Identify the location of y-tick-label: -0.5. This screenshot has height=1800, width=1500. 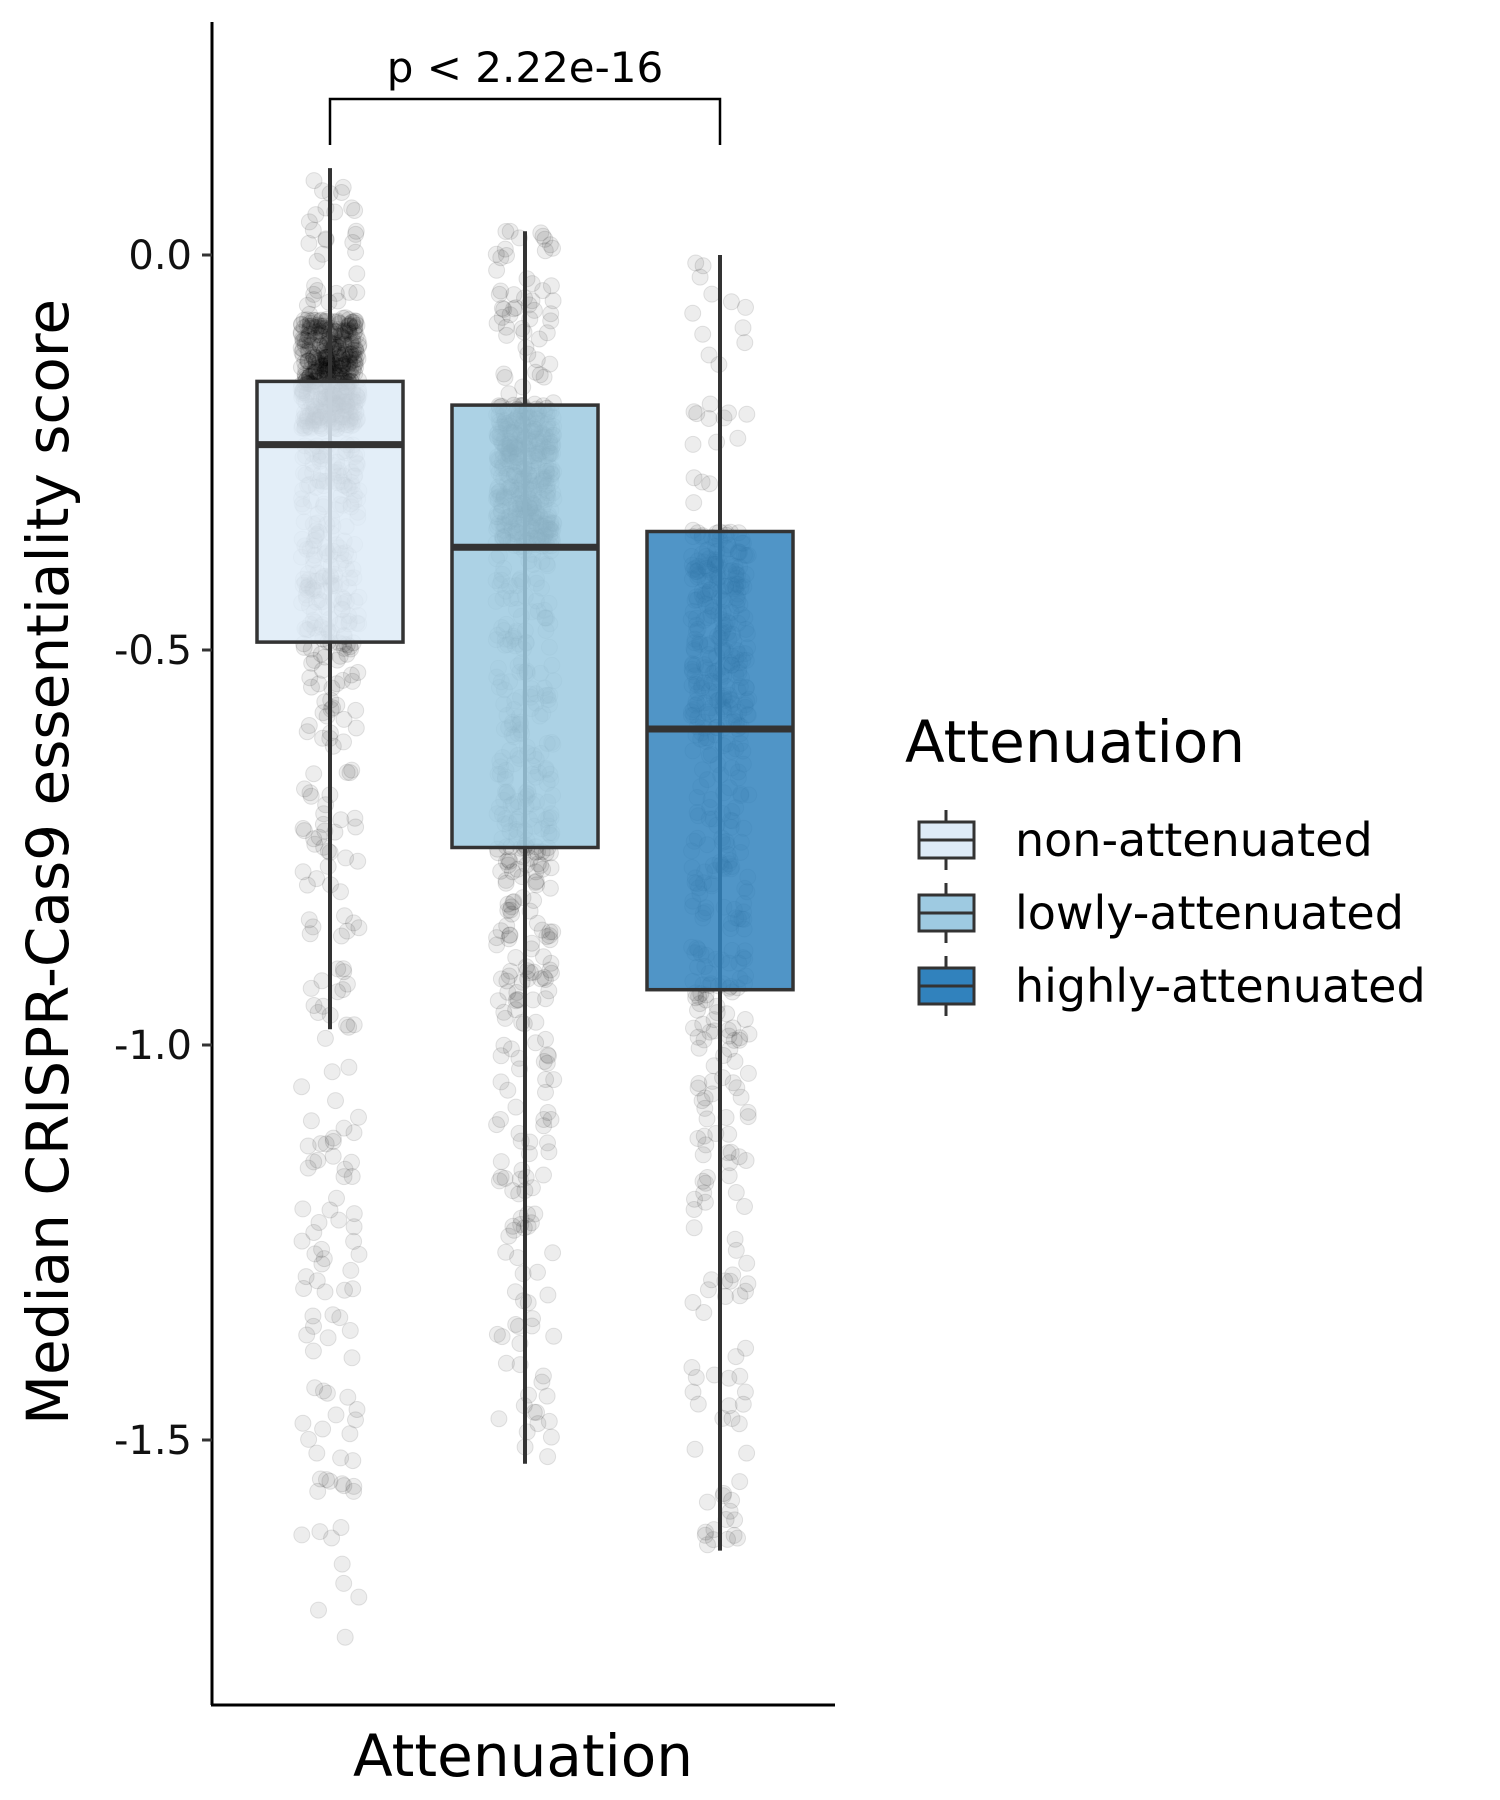
(153, 651).